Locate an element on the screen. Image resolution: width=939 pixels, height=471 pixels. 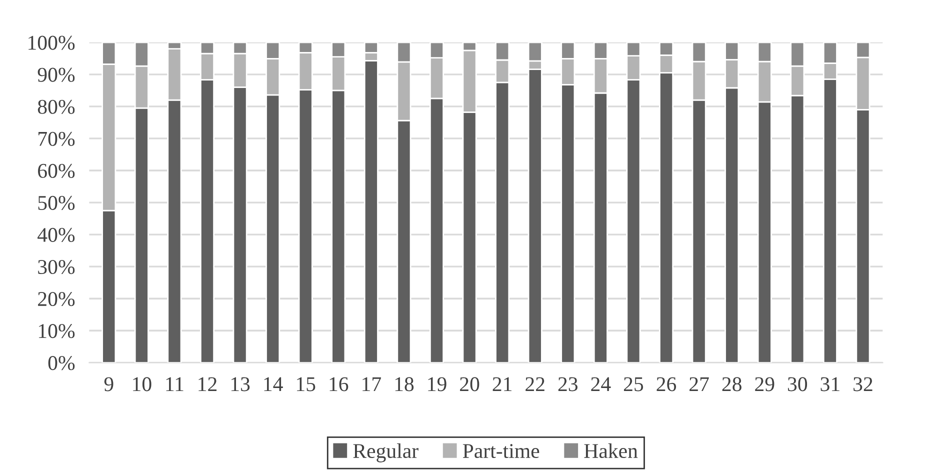
x-tick-label: 31 is located at coordinates (830, 384).